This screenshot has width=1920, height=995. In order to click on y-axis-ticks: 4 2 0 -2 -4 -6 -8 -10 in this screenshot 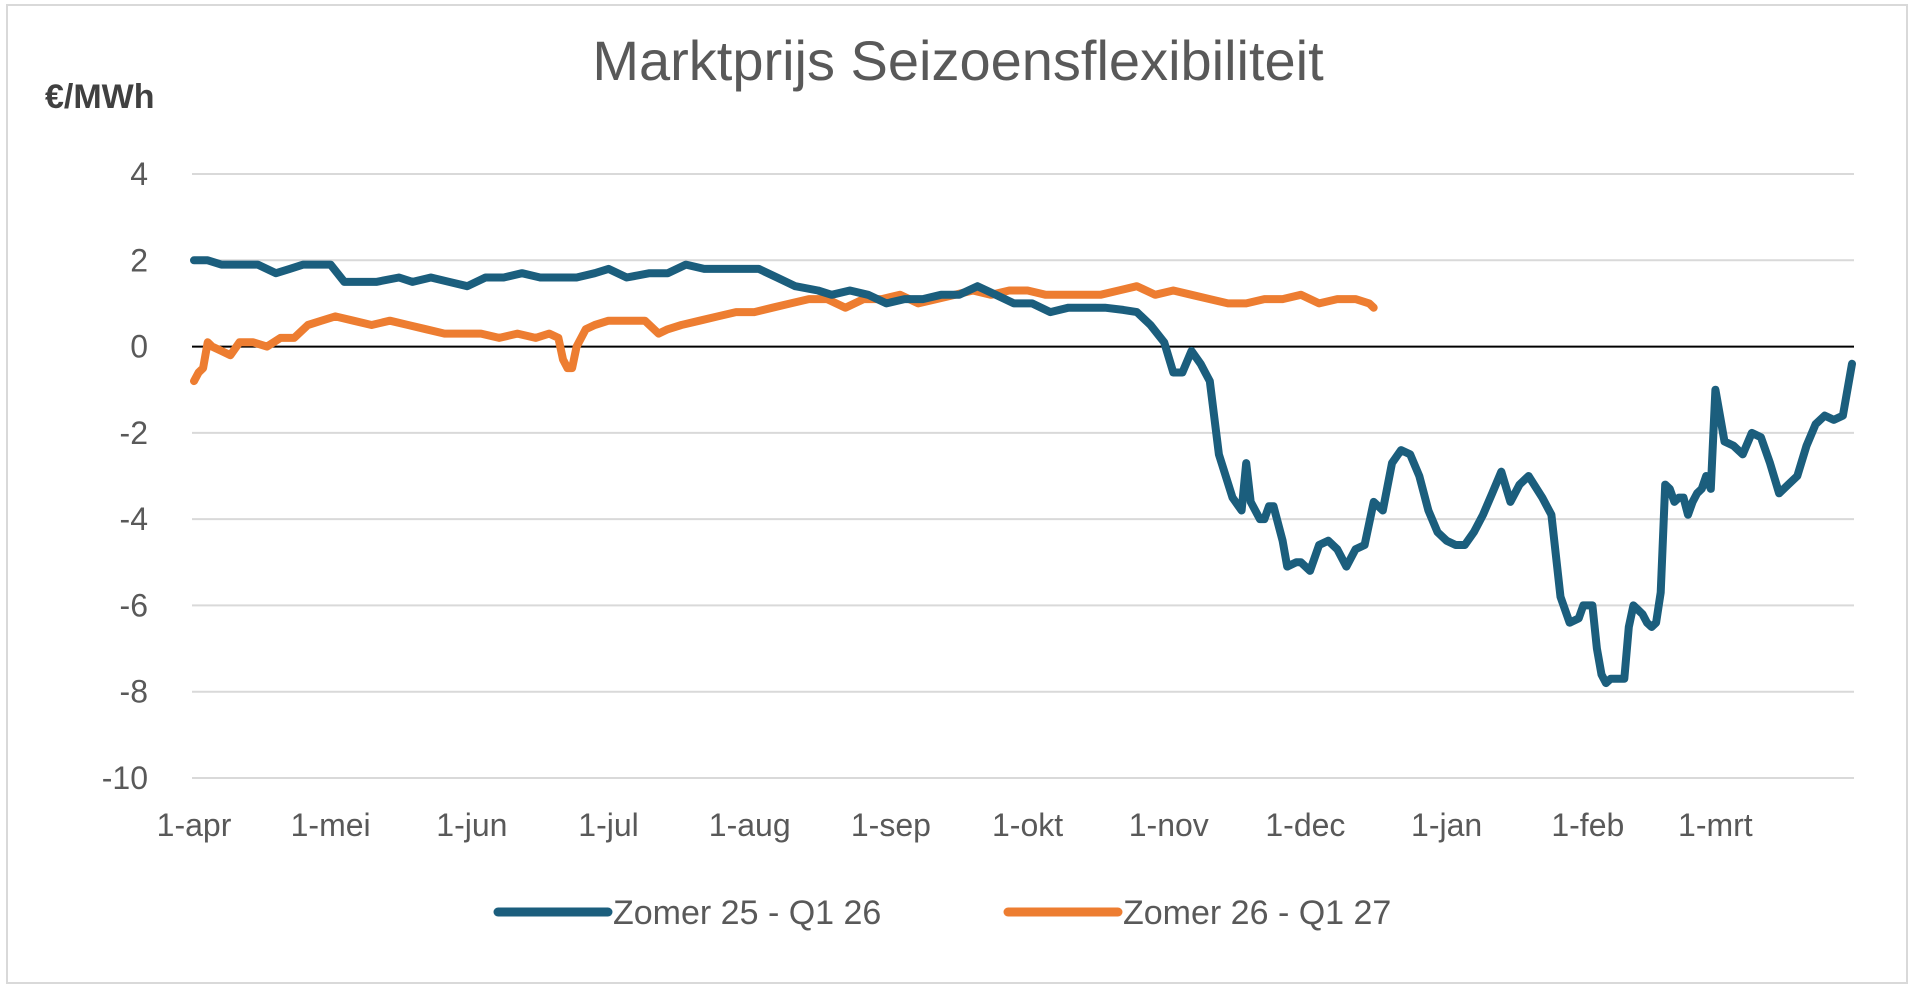, I will do `click(125, 476)`.